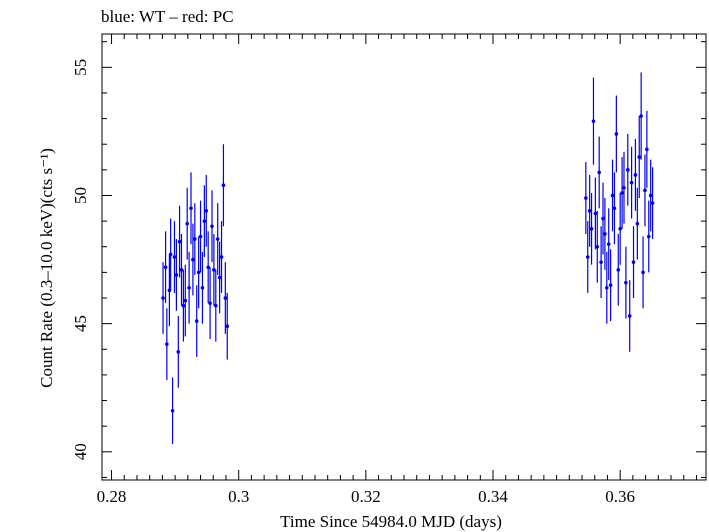  I want to click on x-tick-label: 0.32, so click(366, 496).